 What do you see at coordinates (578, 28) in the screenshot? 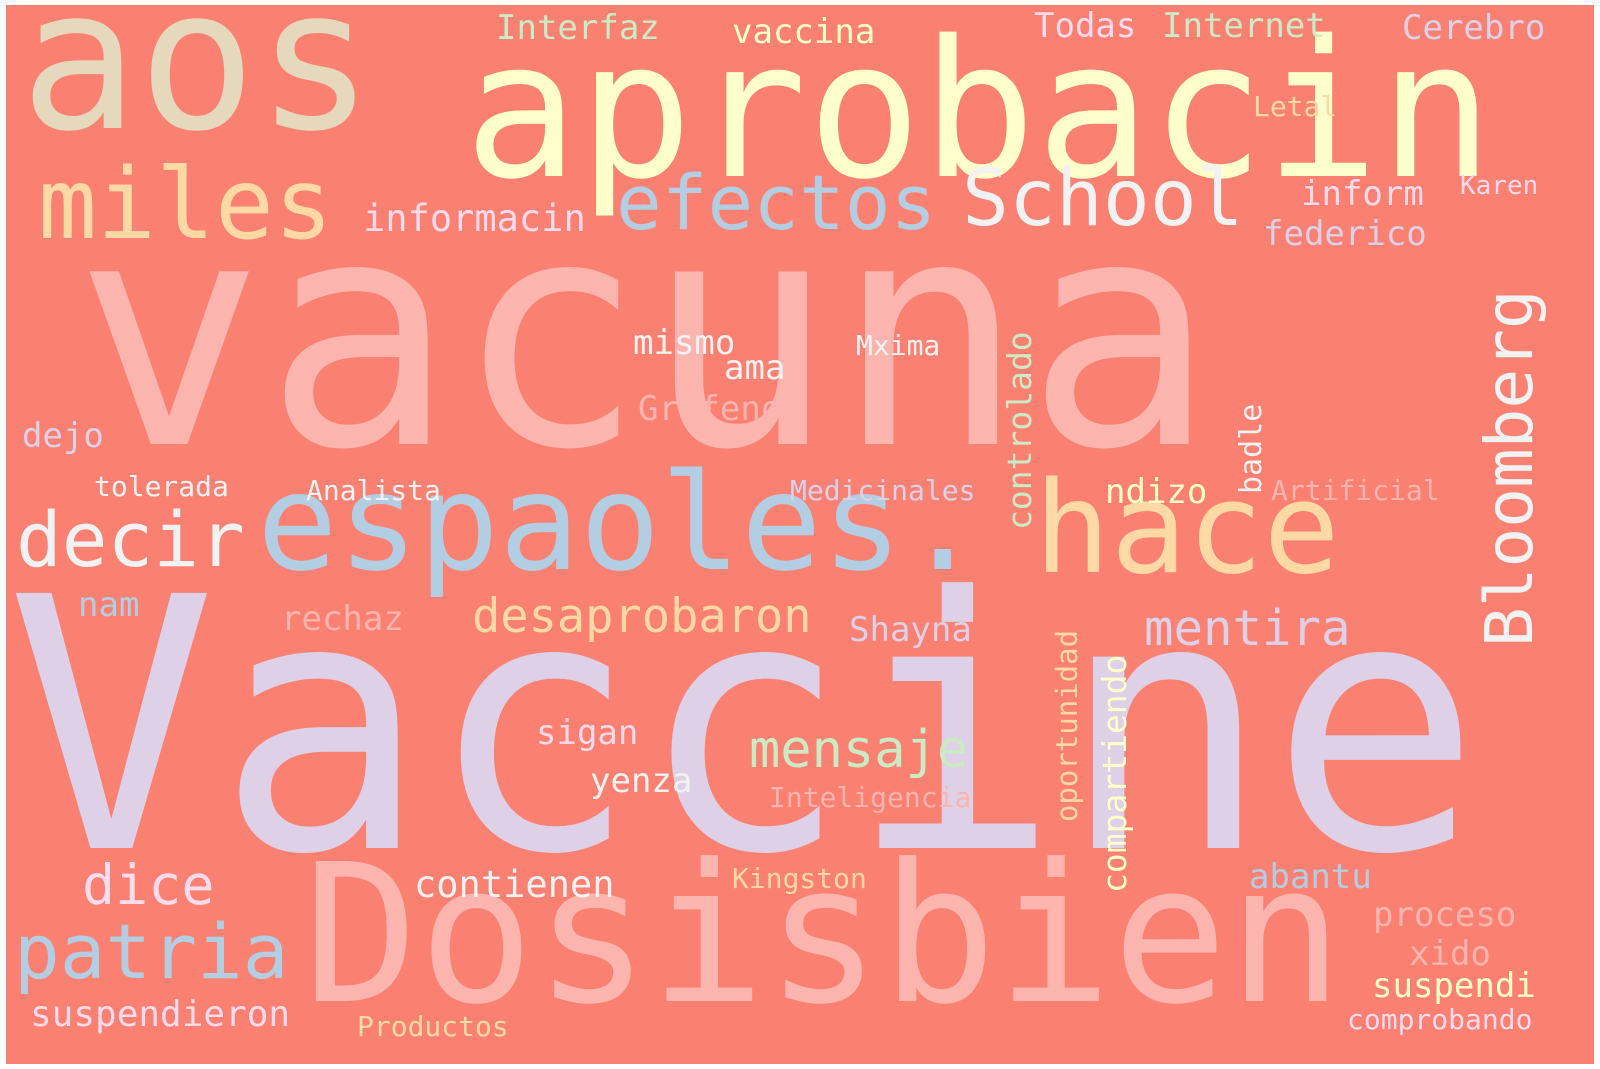
I see `word-interfaz: Interfaz` at bounding box center [578, 28].